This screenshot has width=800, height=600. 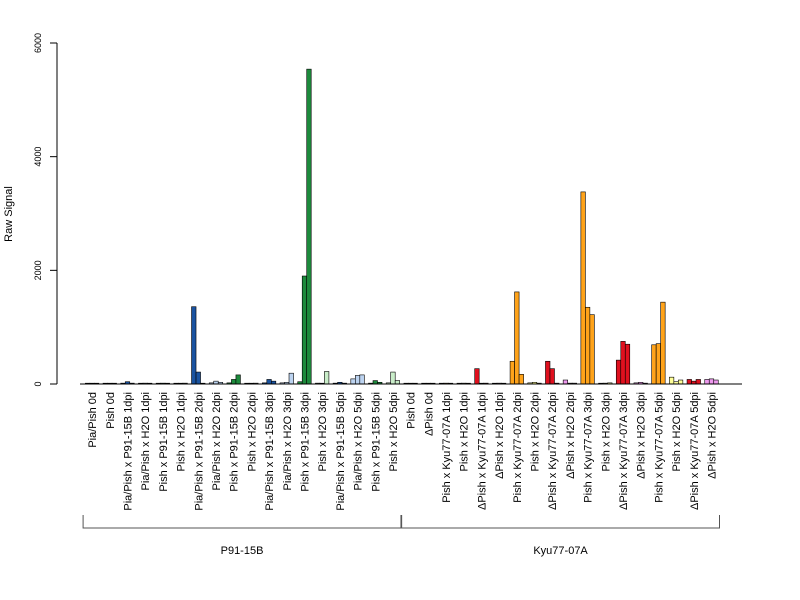 I want to click on x-tick-label: Pia/Pish x P91-15B 3dpi, so click(x=270, y=451).